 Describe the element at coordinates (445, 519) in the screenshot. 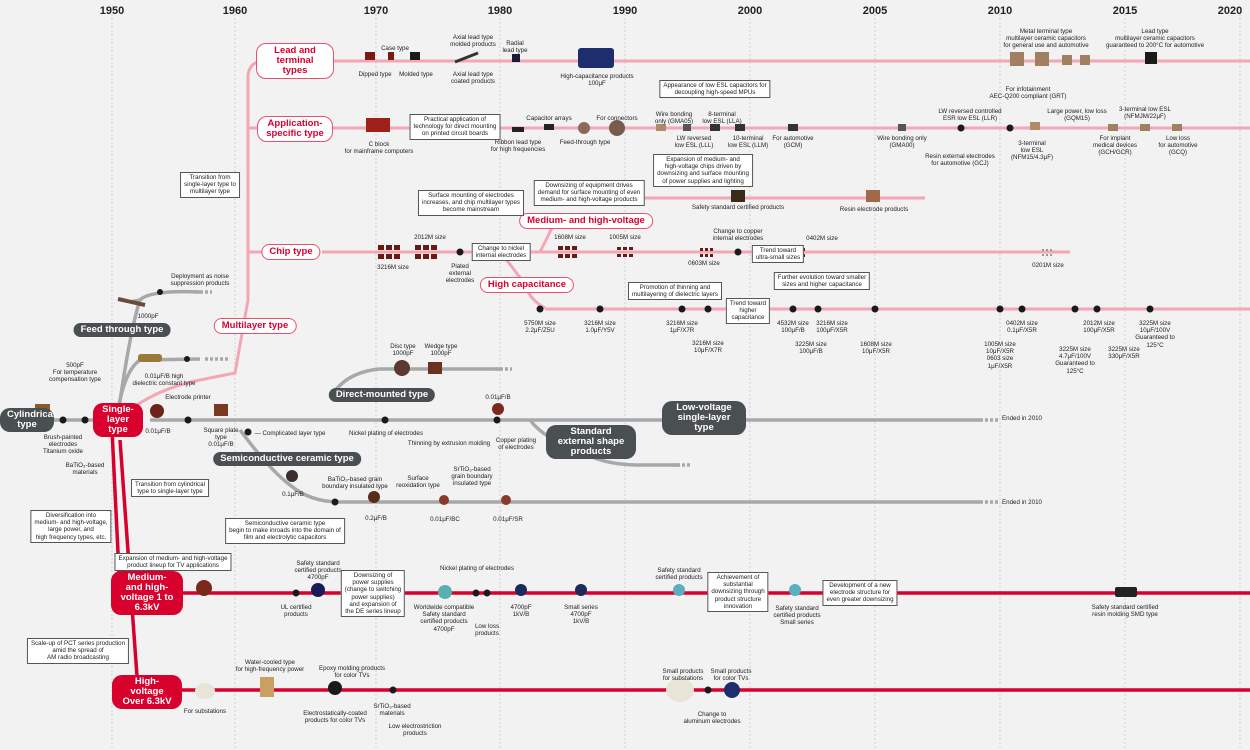

I see `label: 0.01μF/BC` at that location.